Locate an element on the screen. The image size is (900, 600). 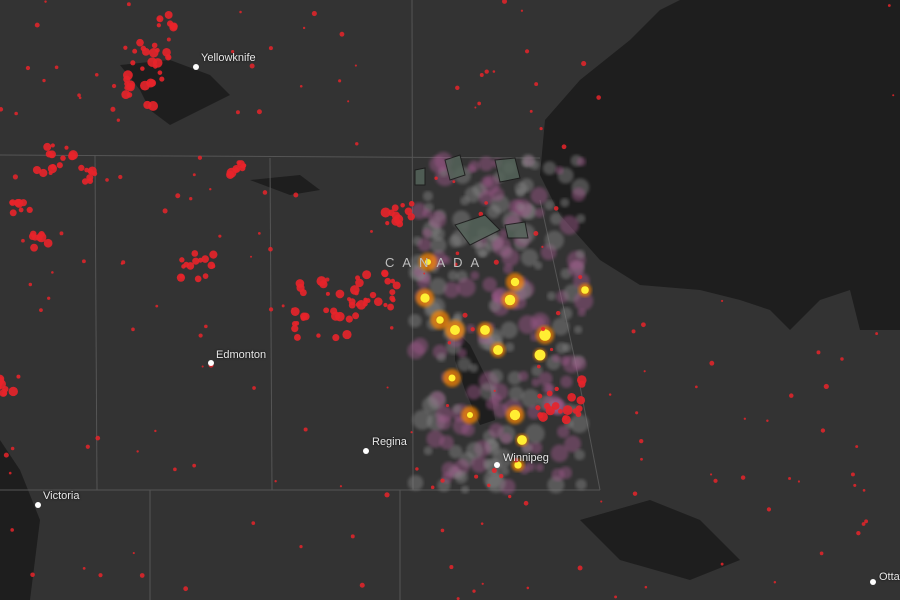
great-slave-lake is located at coordinates (175, 92).